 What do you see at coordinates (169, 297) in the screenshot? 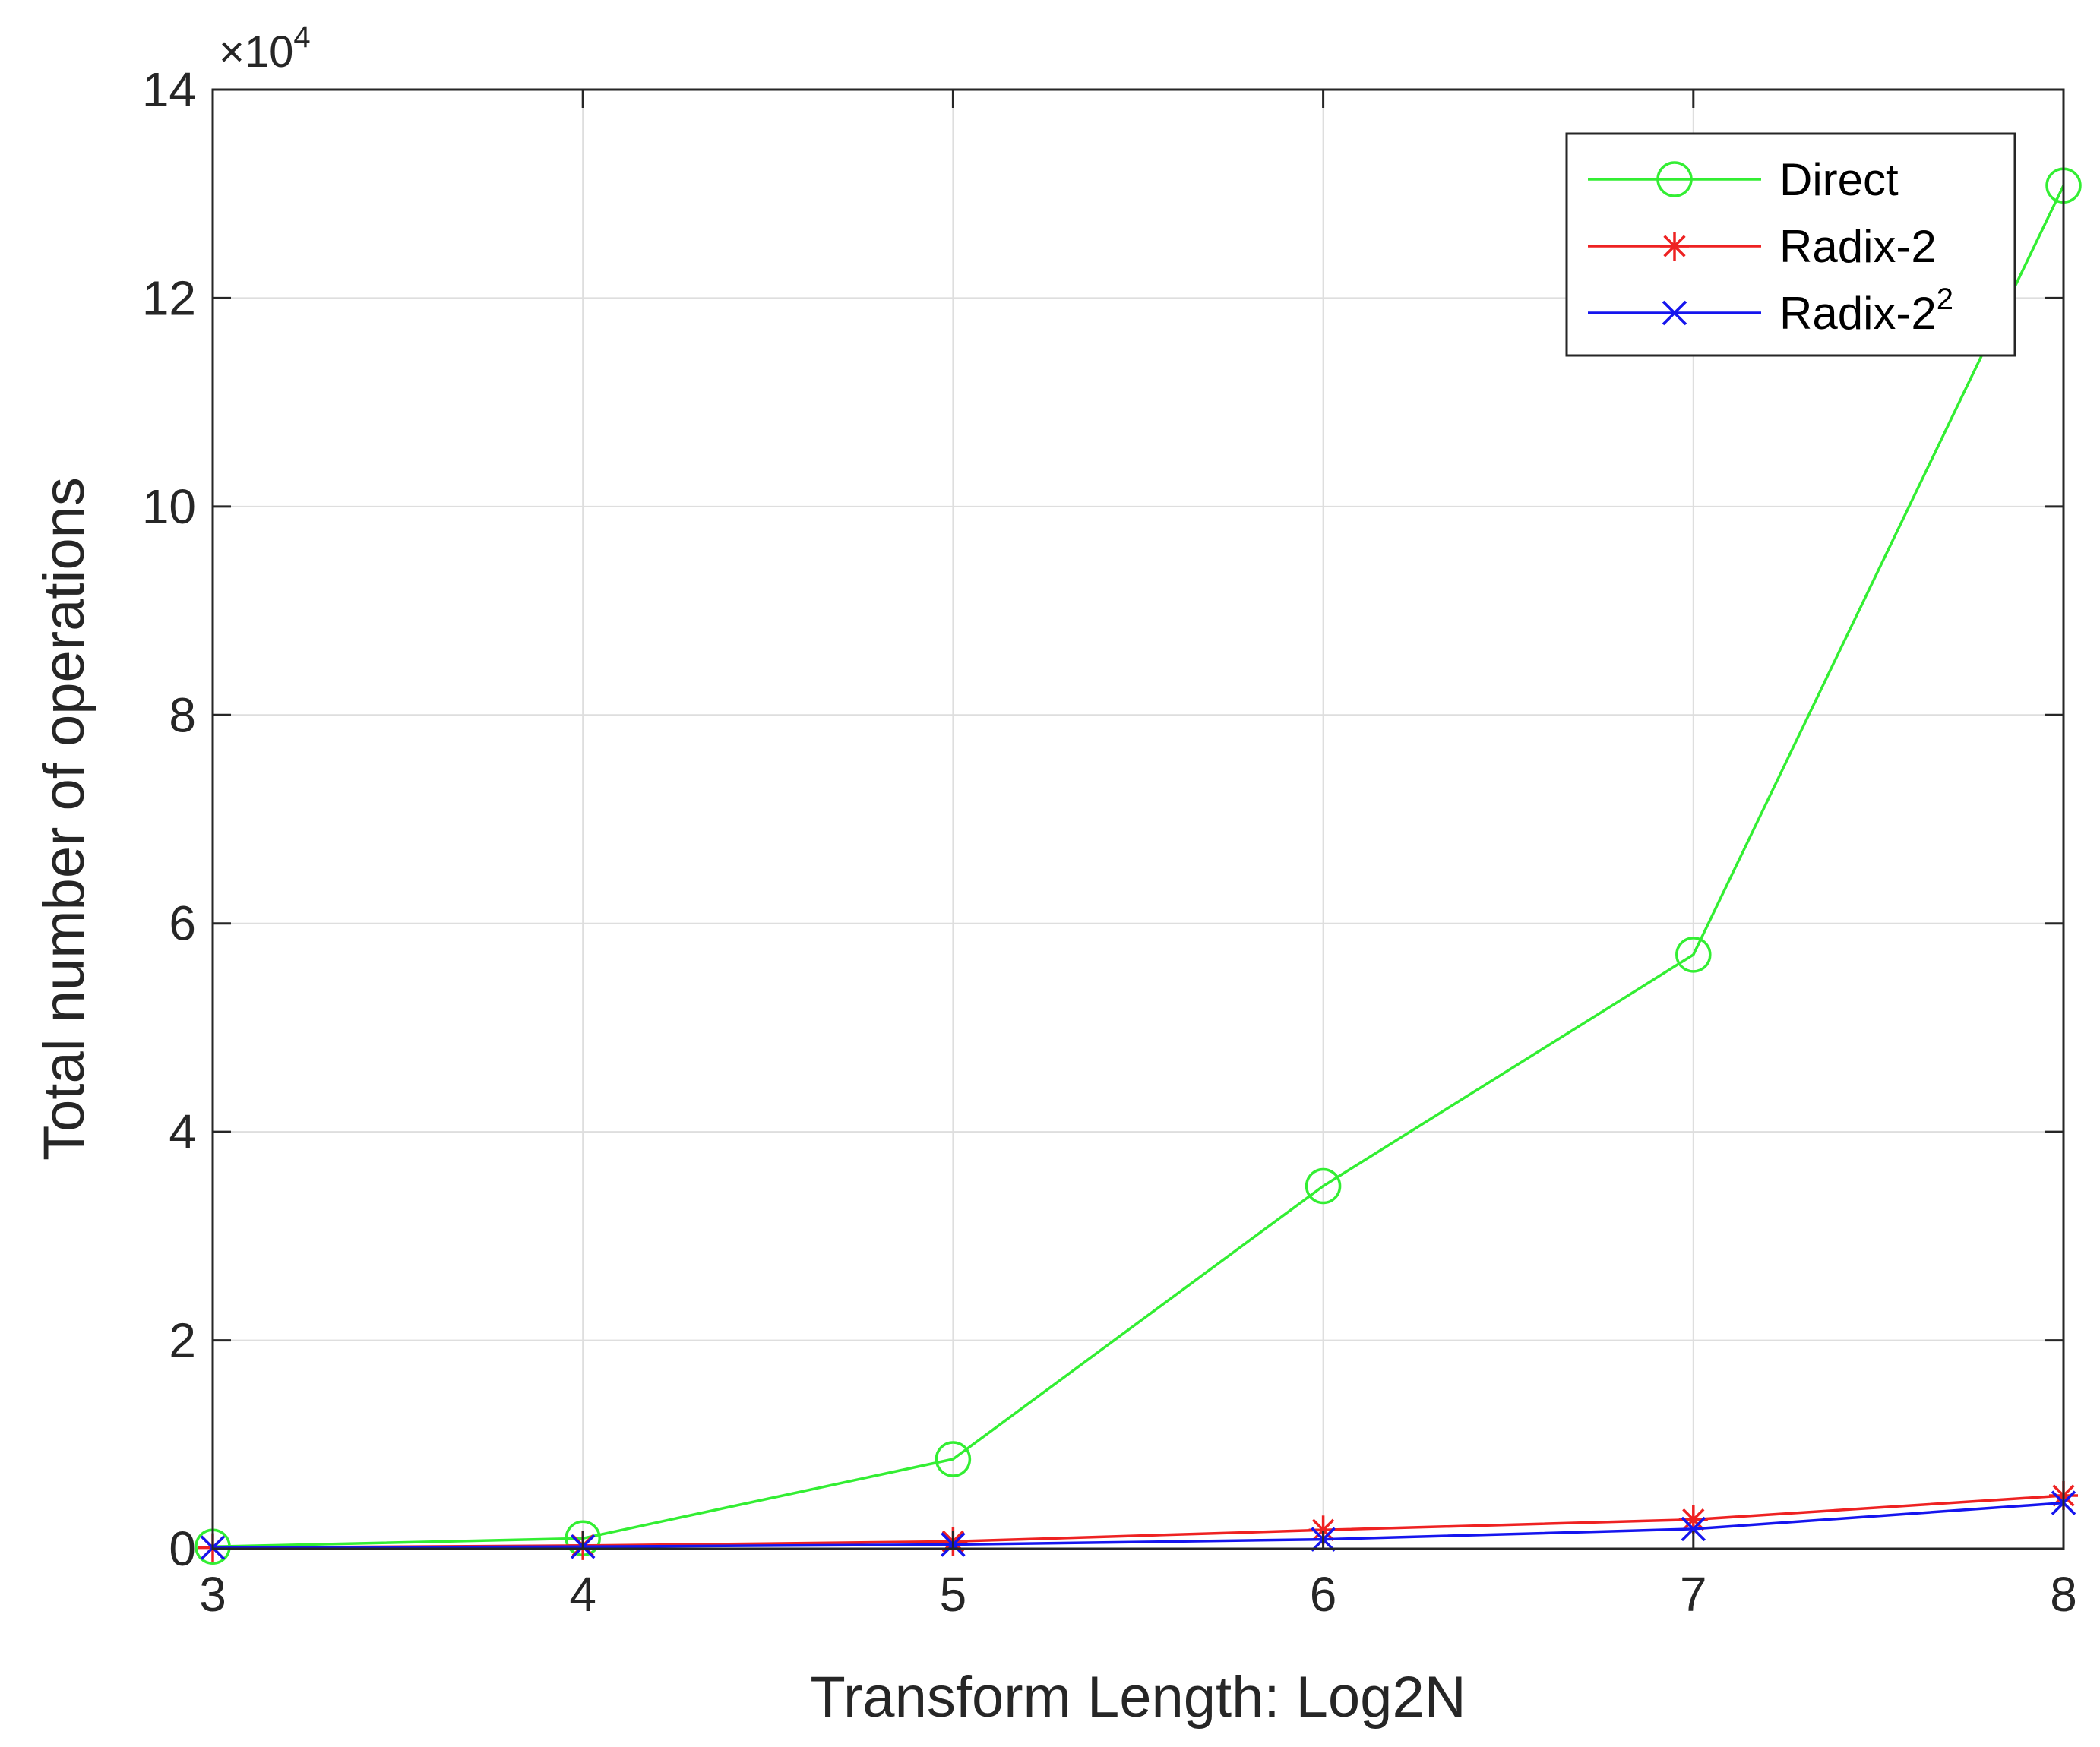
I see `y-tick-label: 12` at bounding box center [169, 297].